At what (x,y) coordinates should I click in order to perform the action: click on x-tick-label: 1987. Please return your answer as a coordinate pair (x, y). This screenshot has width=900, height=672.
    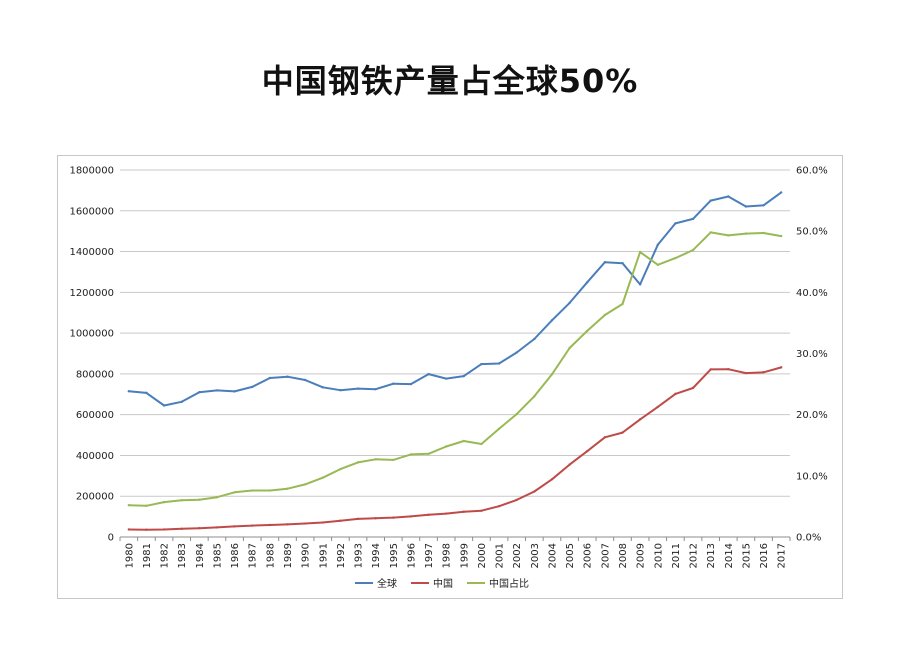
    Looking at the image, I should click on (253, 555).